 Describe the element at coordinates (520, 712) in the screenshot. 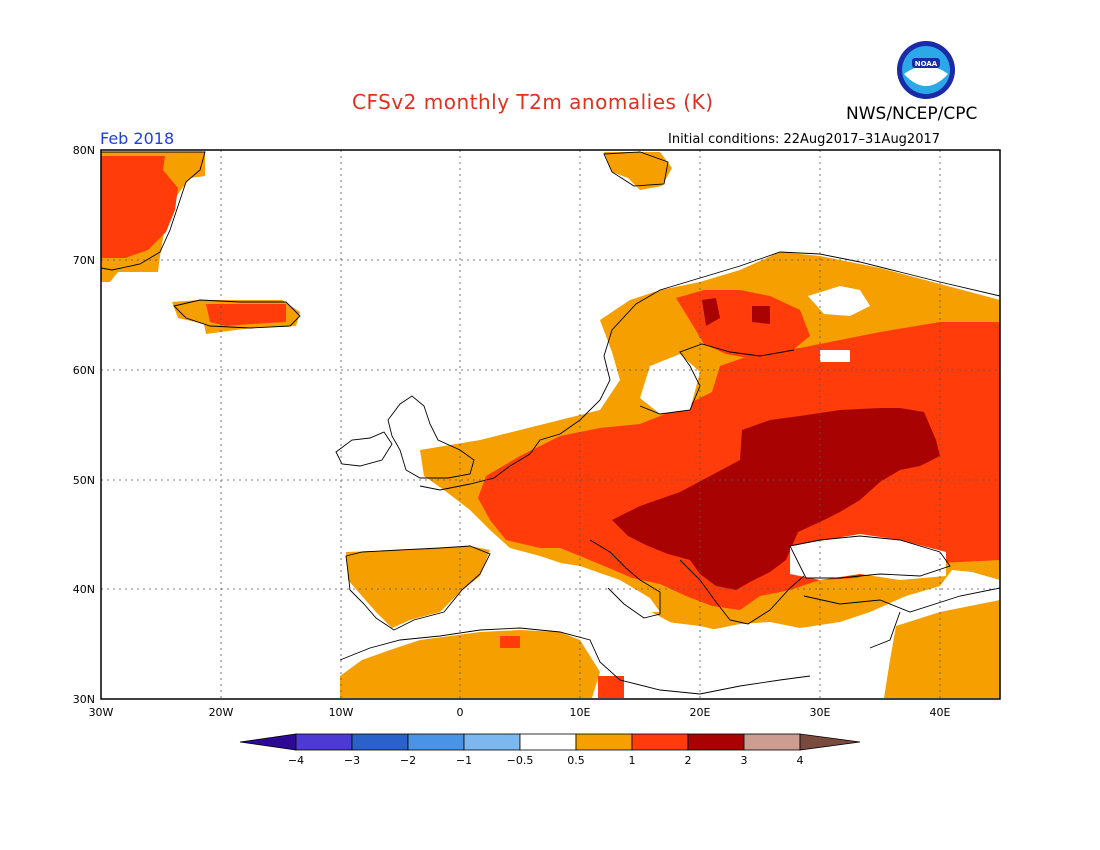

I see `longitude-labels: 30W 20W 10W 0 10E 20E 30E 40E` at that location.